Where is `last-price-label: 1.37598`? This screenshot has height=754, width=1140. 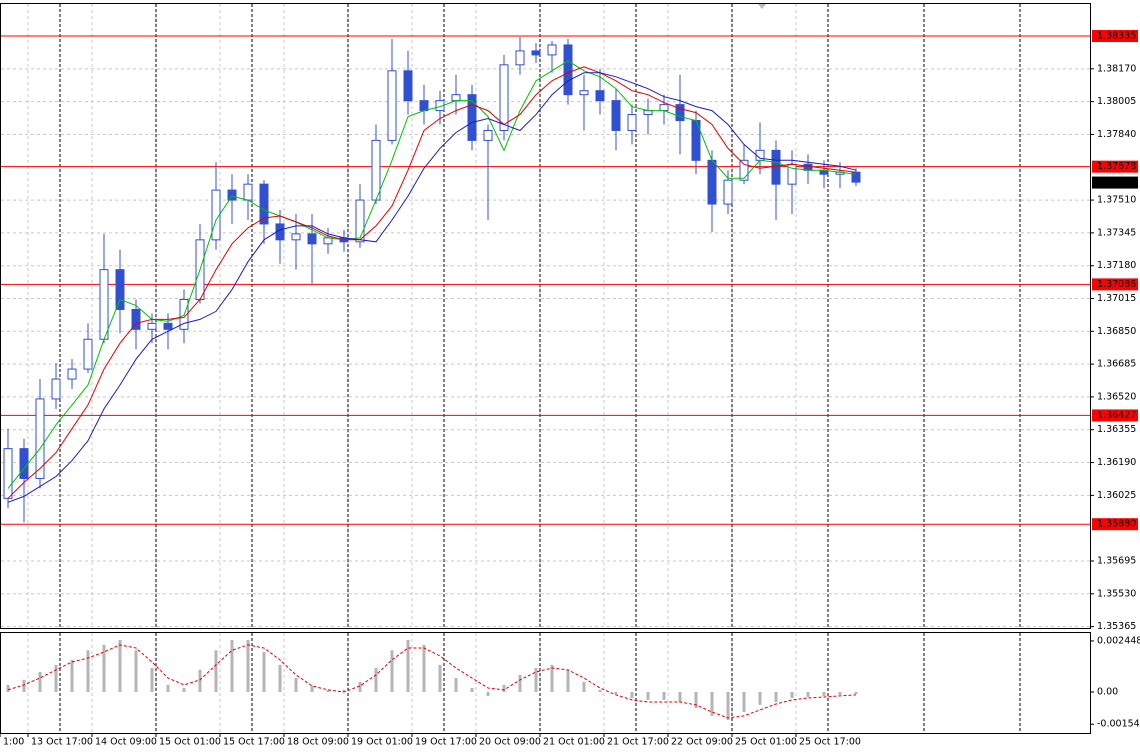
last-price-label: 1.37598 is located at coordinates (1116, 182).